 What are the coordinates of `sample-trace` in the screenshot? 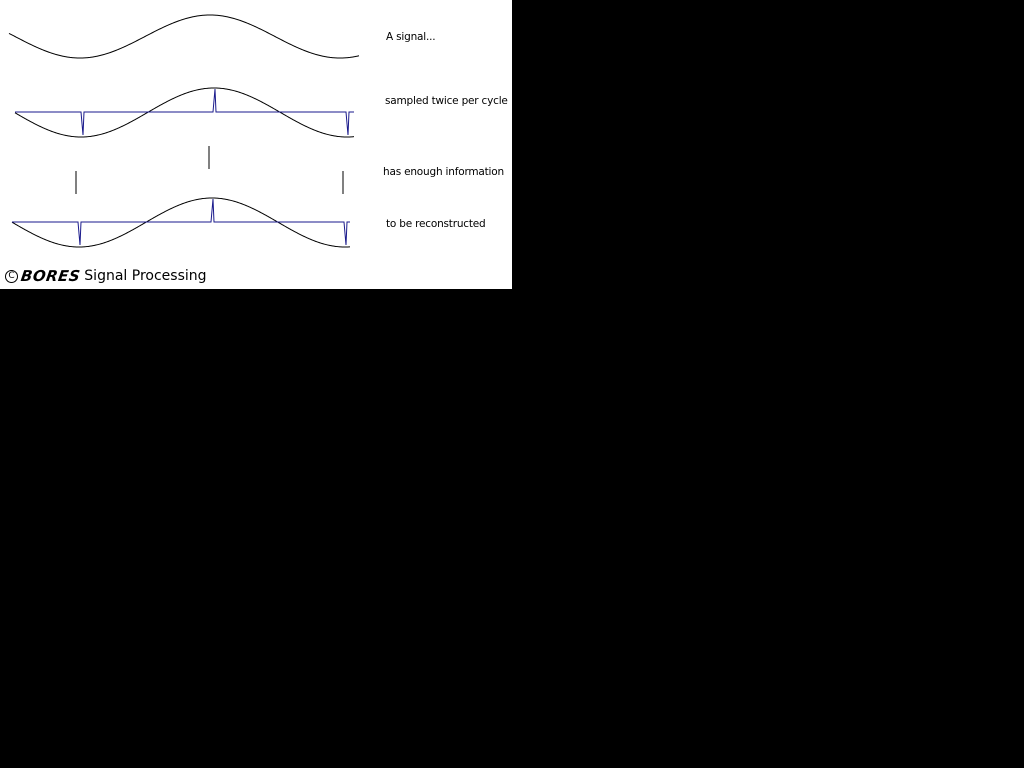 It's located at (184, 112).